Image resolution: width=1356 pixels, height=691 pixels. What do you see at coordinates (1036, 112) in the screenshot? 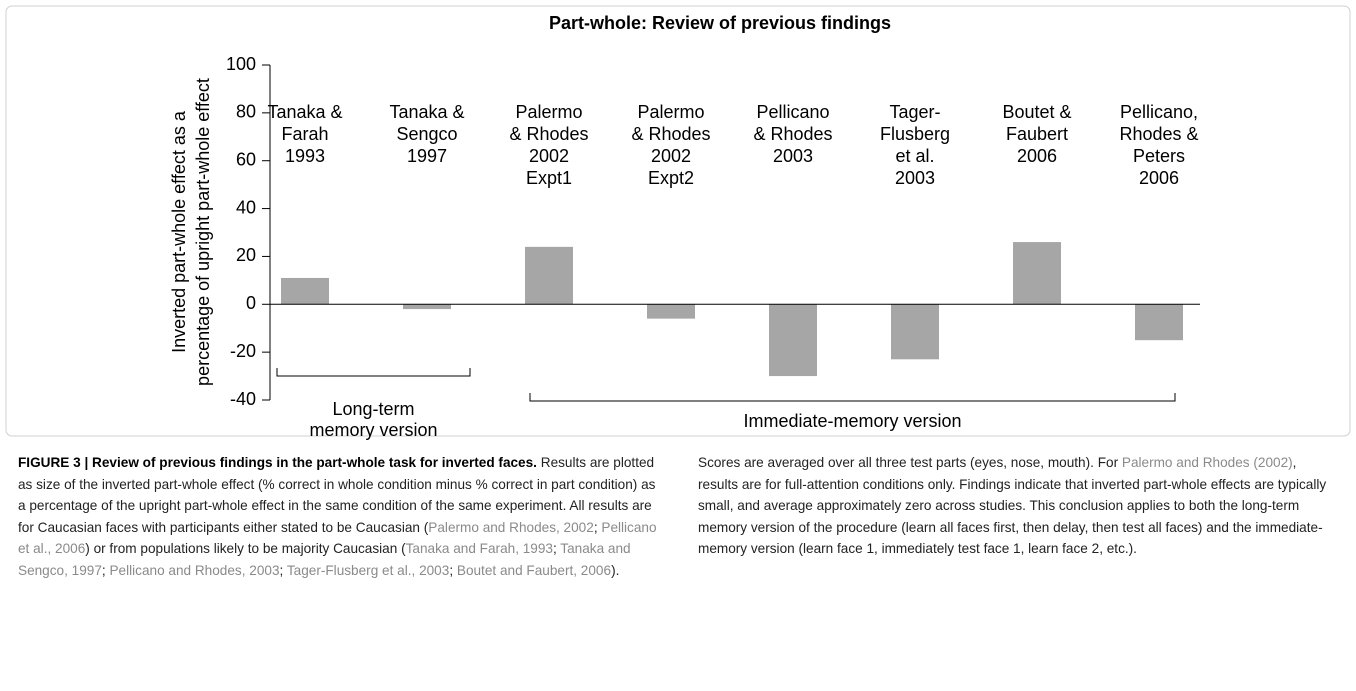
I see `category-label: Boutet &` at bounding box center [1036, 112].